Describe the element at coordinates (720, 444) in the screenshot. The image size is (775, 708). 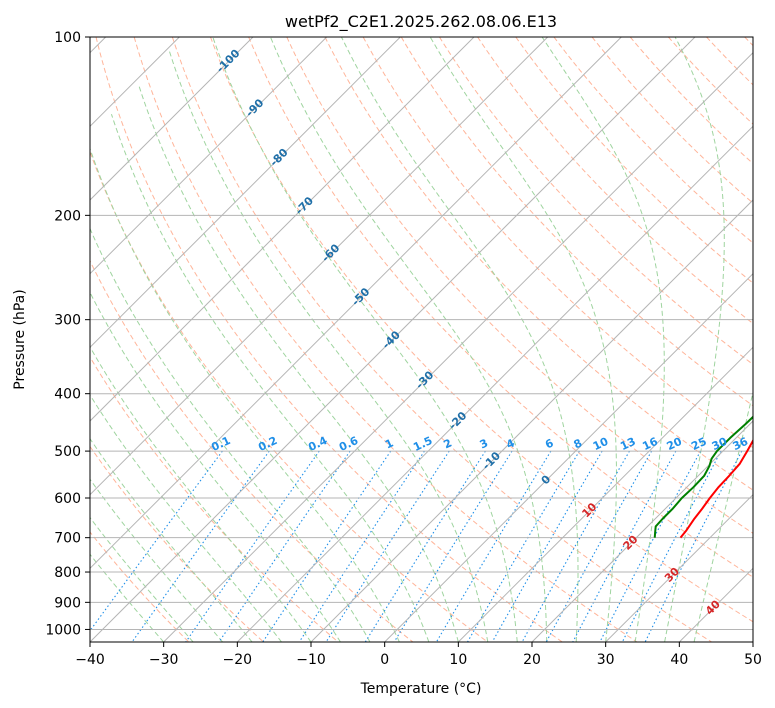
I see `mixing-ratio-label: 30` at that location.